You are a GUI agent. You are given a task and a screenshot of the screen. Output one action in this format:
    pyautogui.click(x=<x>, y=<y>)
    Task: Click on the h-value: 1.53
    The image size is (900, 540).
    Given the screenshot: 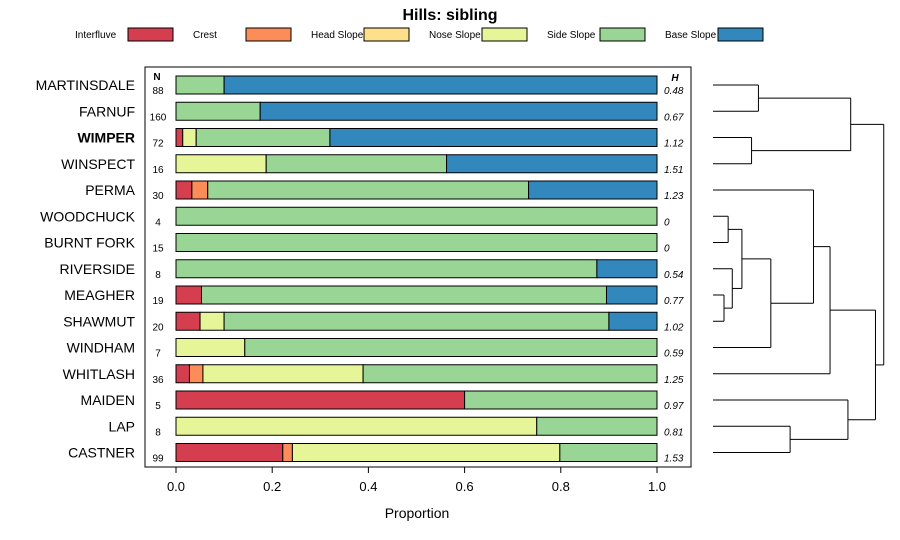 What is the action you would take?
    pyautogui.click(x=674, y=459)
    